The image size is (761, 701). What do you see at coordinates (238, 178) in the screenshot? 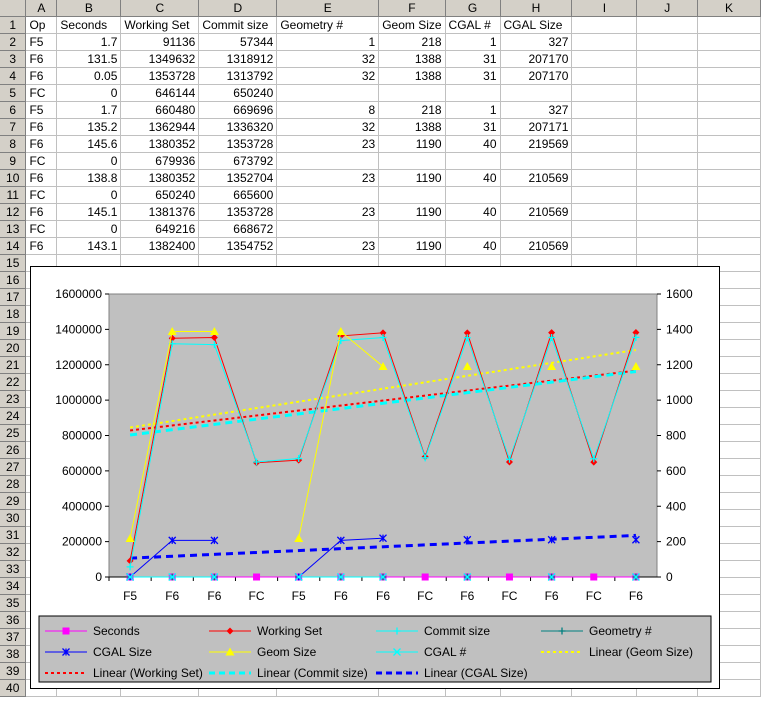
I see `cell: 1352704` at bounding box center [238, 178].